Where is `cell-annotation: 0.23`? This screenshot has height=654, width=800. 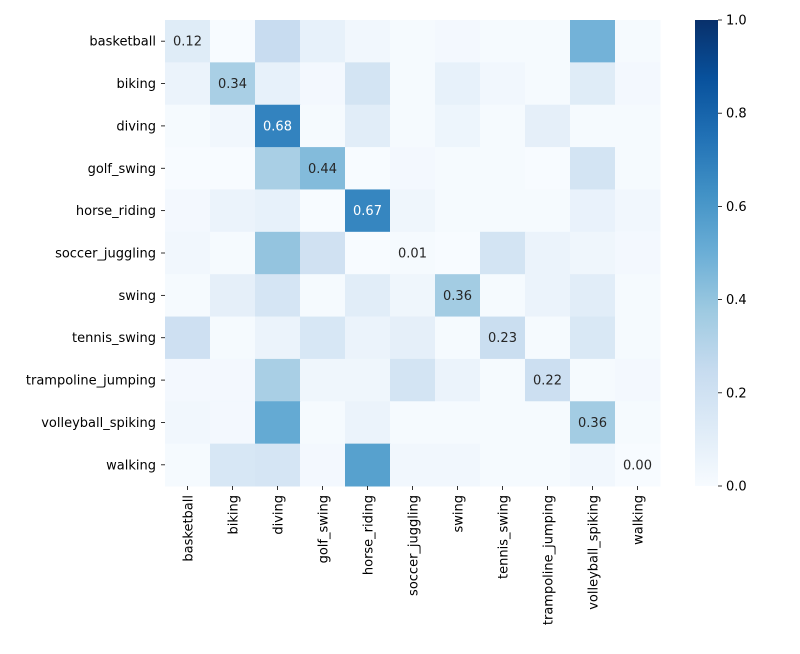
cell-annotation: 0.23 is located at coordinates (502, 338).